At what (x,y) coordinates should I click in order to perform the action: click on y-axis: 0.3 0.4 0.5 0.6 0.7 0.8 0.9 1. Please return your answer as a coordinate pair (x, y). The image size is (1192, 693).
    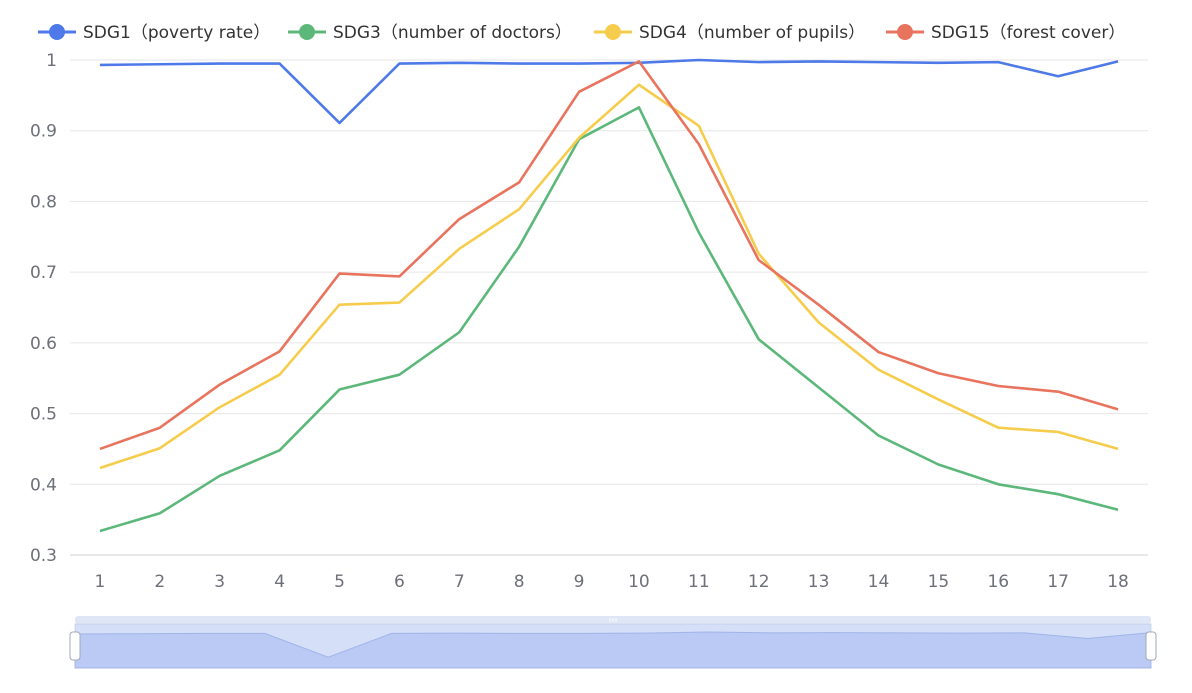
    Looking at the image, I should click on (43, 308).